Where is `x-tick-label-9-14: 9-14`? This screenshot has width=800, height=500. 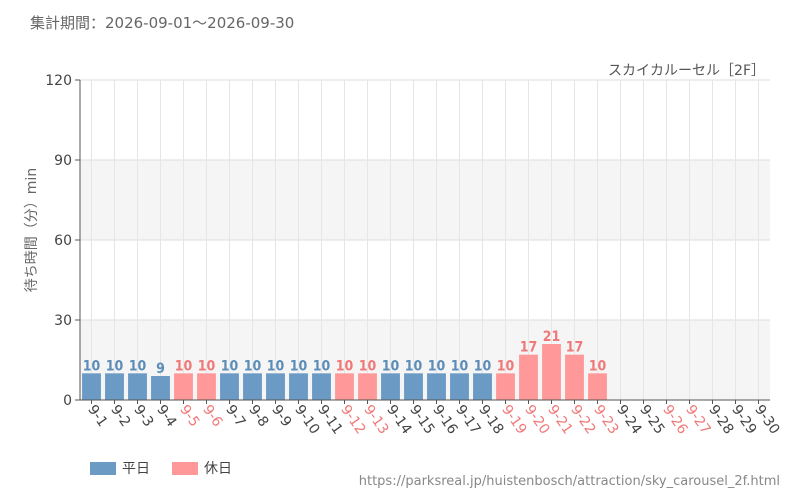 x-tick-label-9-14: 9-14 is located at coordinates (398, 419).